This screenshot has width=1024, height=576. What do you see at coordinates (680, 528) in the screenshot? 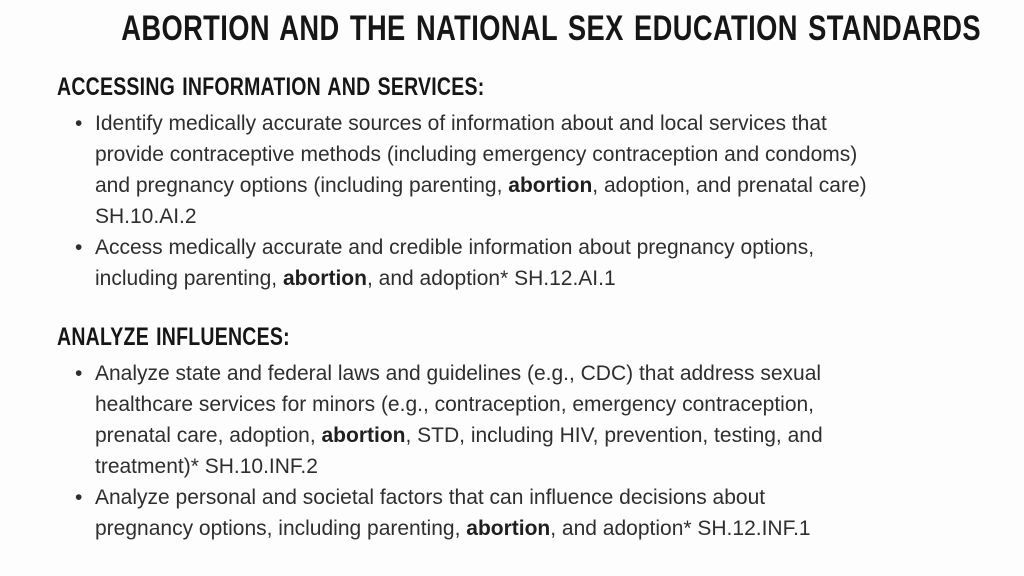
I see `text-segment: , and adoption* SH.12.INF.1` at bounding box center [680, 528].